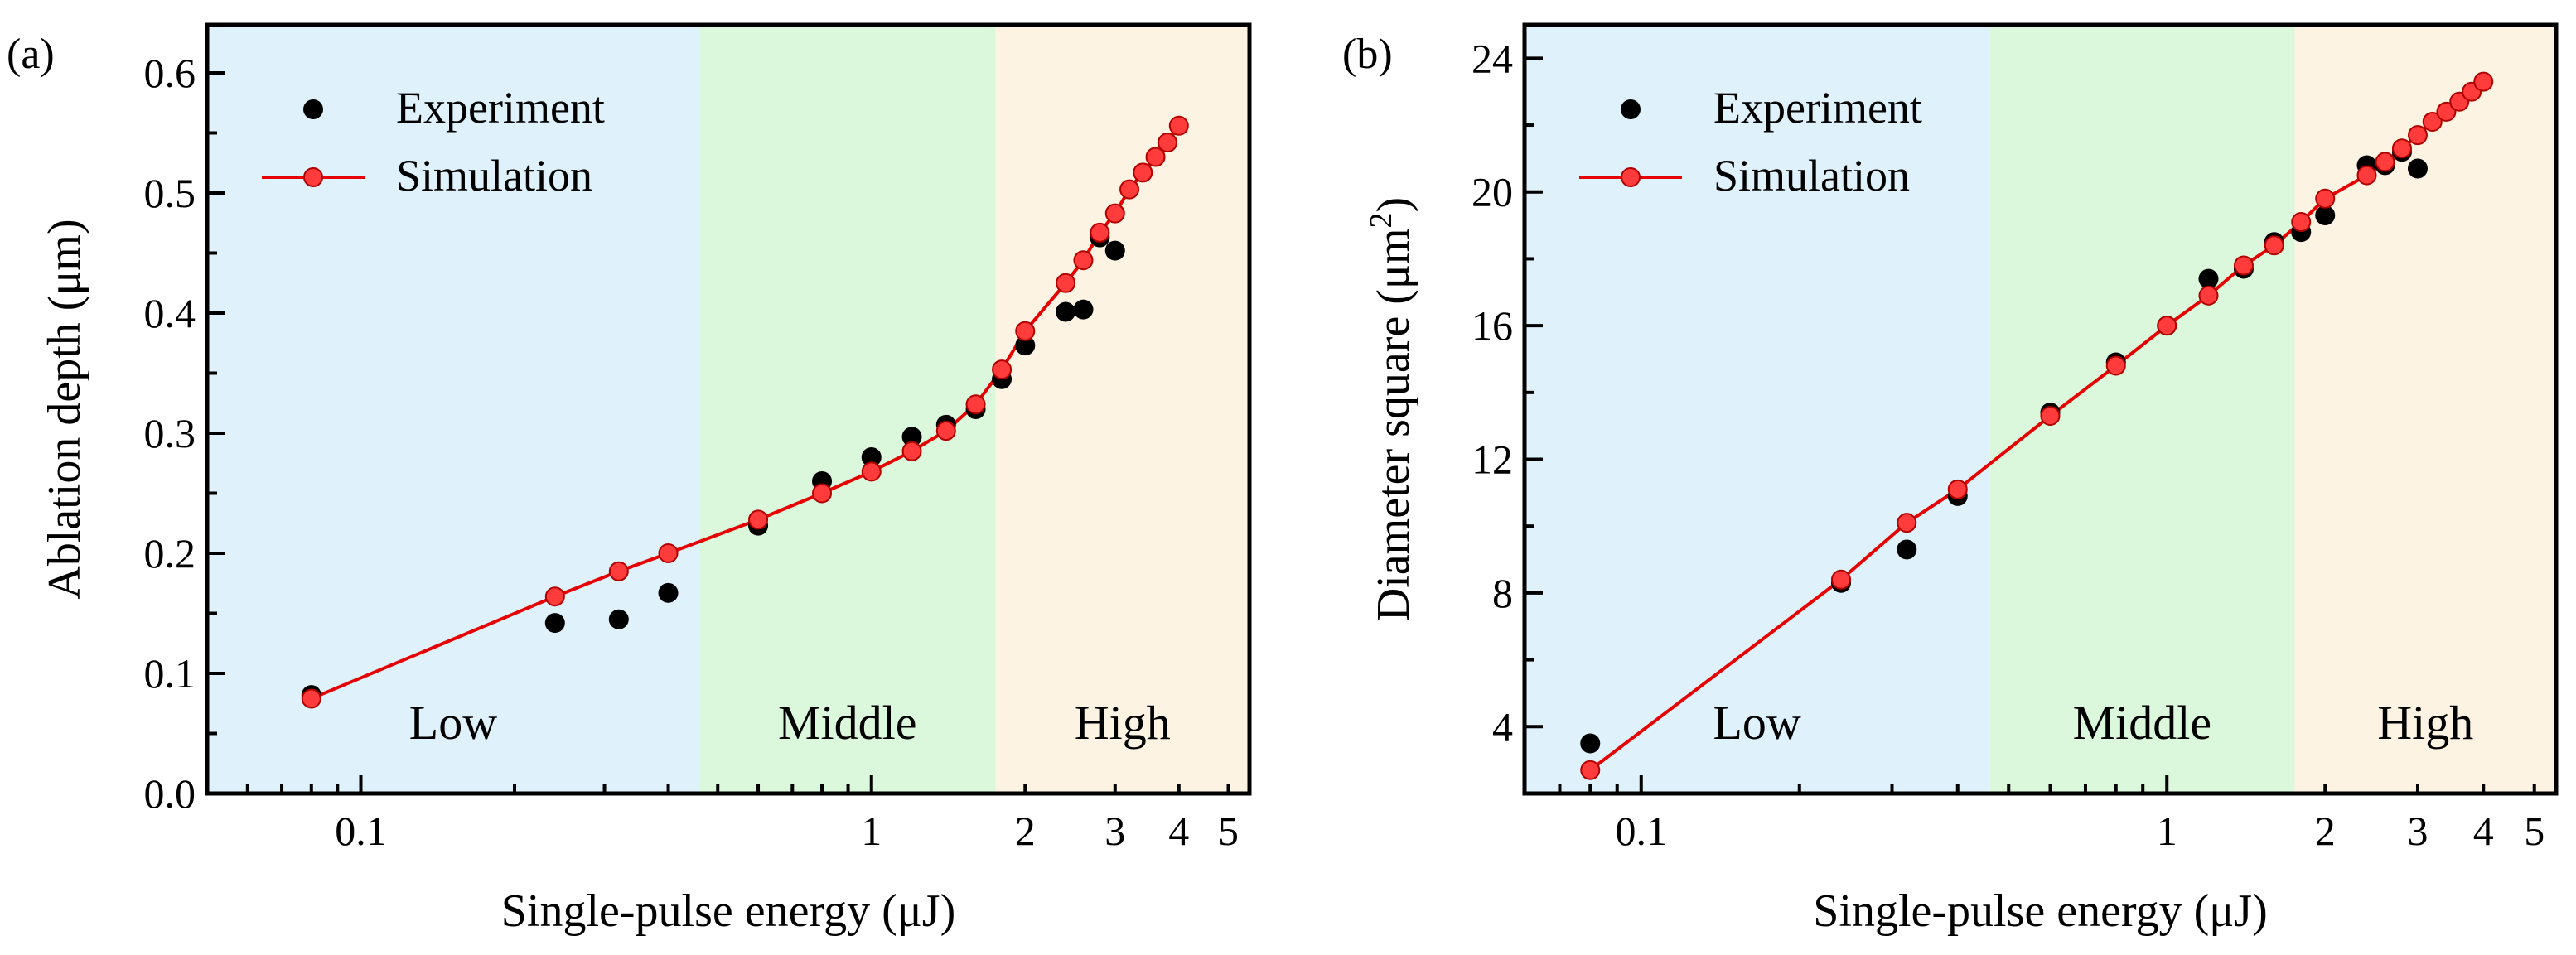 The height and width of the screenshot is (955, 2576). I want to click on y-axis-title: Diameter square (μm2), so click(1391, 409).